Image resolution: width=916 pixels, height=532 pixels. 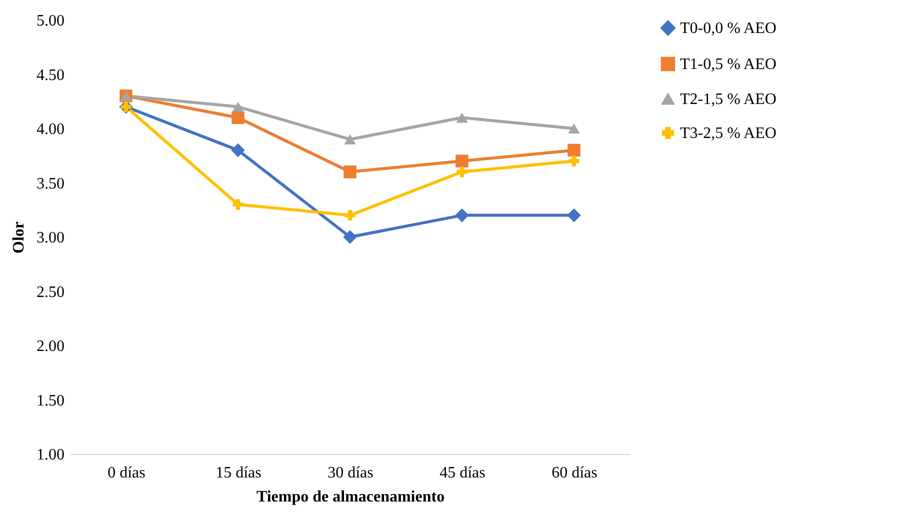 I want to click on x-axis-title: Tiempo de almacenamiento, so click(x=350, y=497).